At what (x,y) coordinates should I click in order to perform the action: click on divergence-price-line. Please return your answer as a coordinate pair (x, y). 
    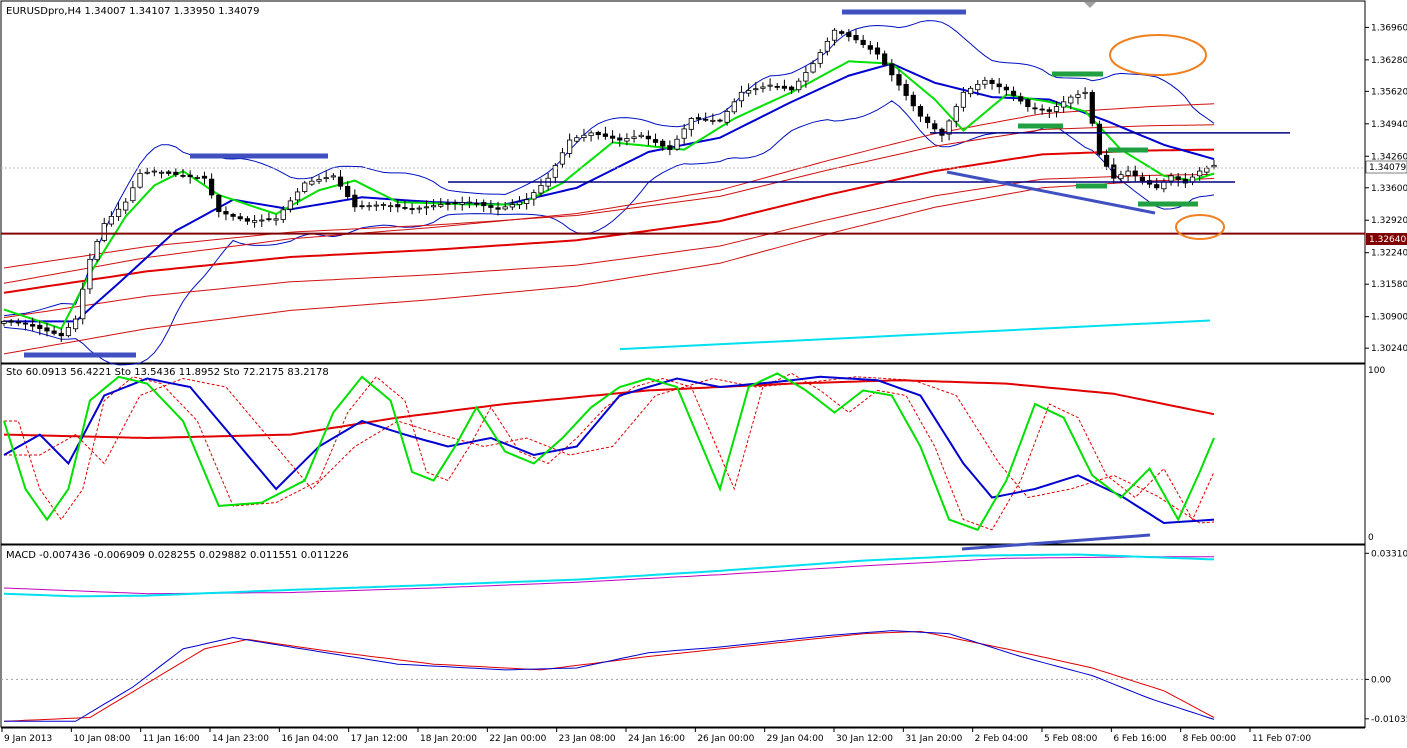
    Looking at the image, I should click on (1051, 192).